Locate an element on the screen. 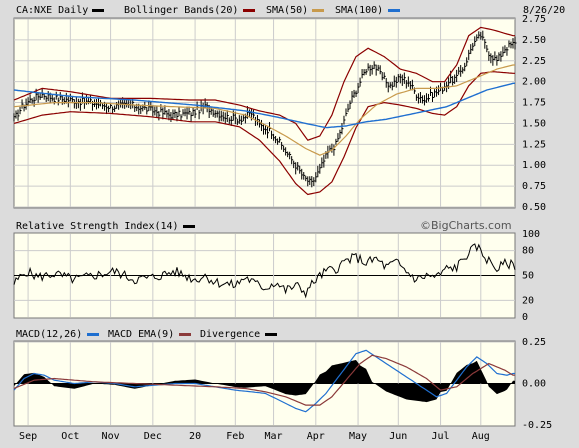 The image size is (579, 448). rsi-title: Relative Strength Index(14) is located at coordinates (97, 226).